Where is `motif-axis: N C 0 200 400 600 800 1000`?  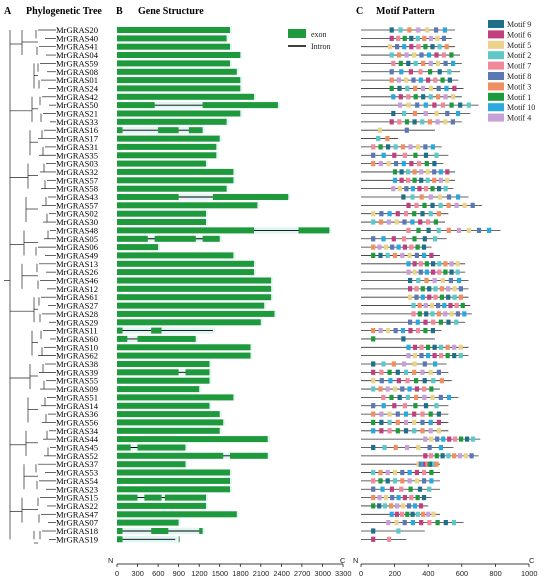 motif-axis: N C 0 200 400 600 800 1000 is located at coordinates (445, 567).